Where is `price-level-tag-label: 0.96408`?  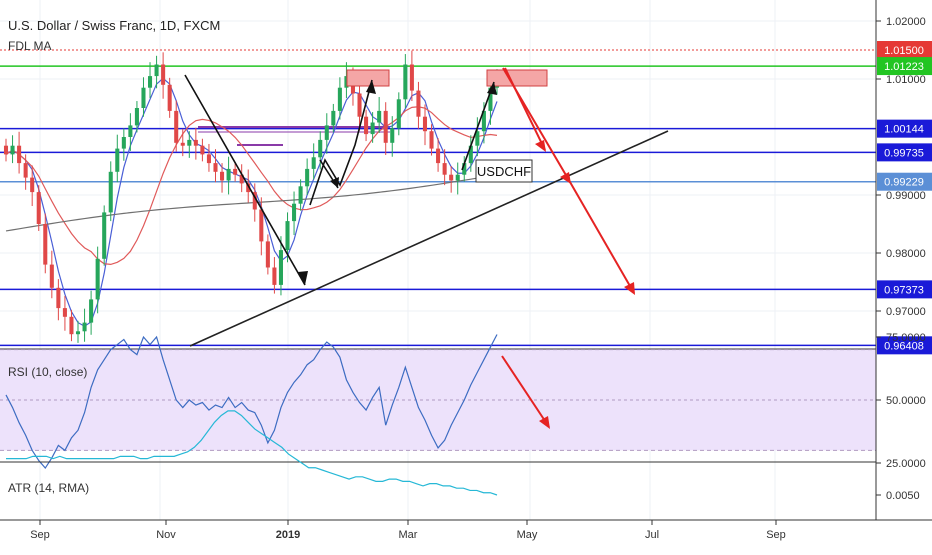
price-level-tag-label: 0.96408 is located at coordinates (904, 346).